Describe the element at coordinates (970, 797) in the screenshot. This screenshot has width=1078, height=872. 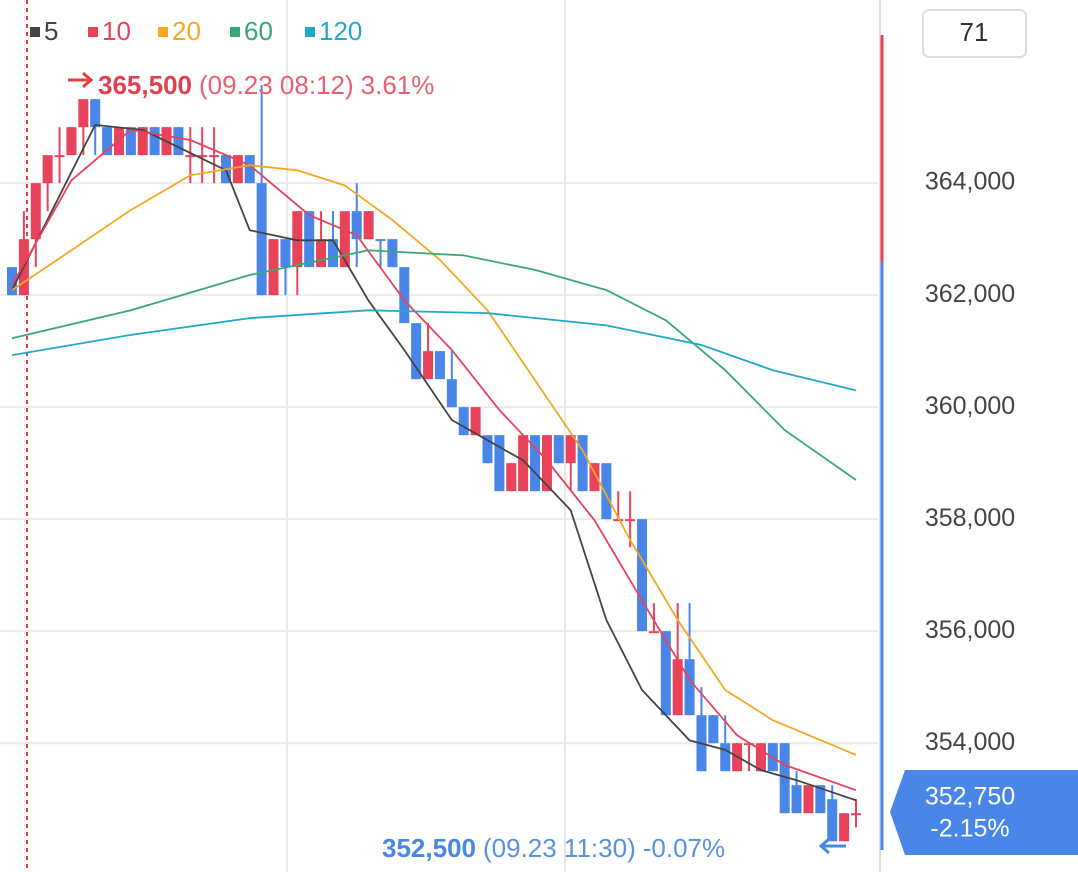
I see `last-price: 352,750` at that location.